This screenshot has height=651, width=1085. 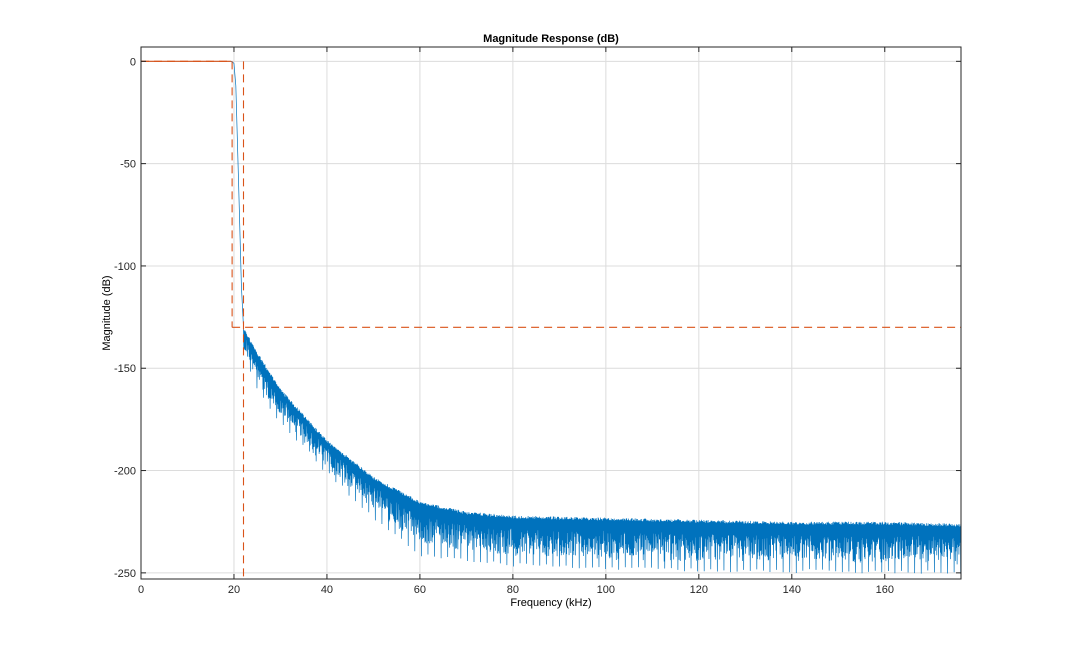 What do you see at coordinates (885, 590) in the screenshot?
I see `x-tick-label: 160` at bounding box center [885, 590].